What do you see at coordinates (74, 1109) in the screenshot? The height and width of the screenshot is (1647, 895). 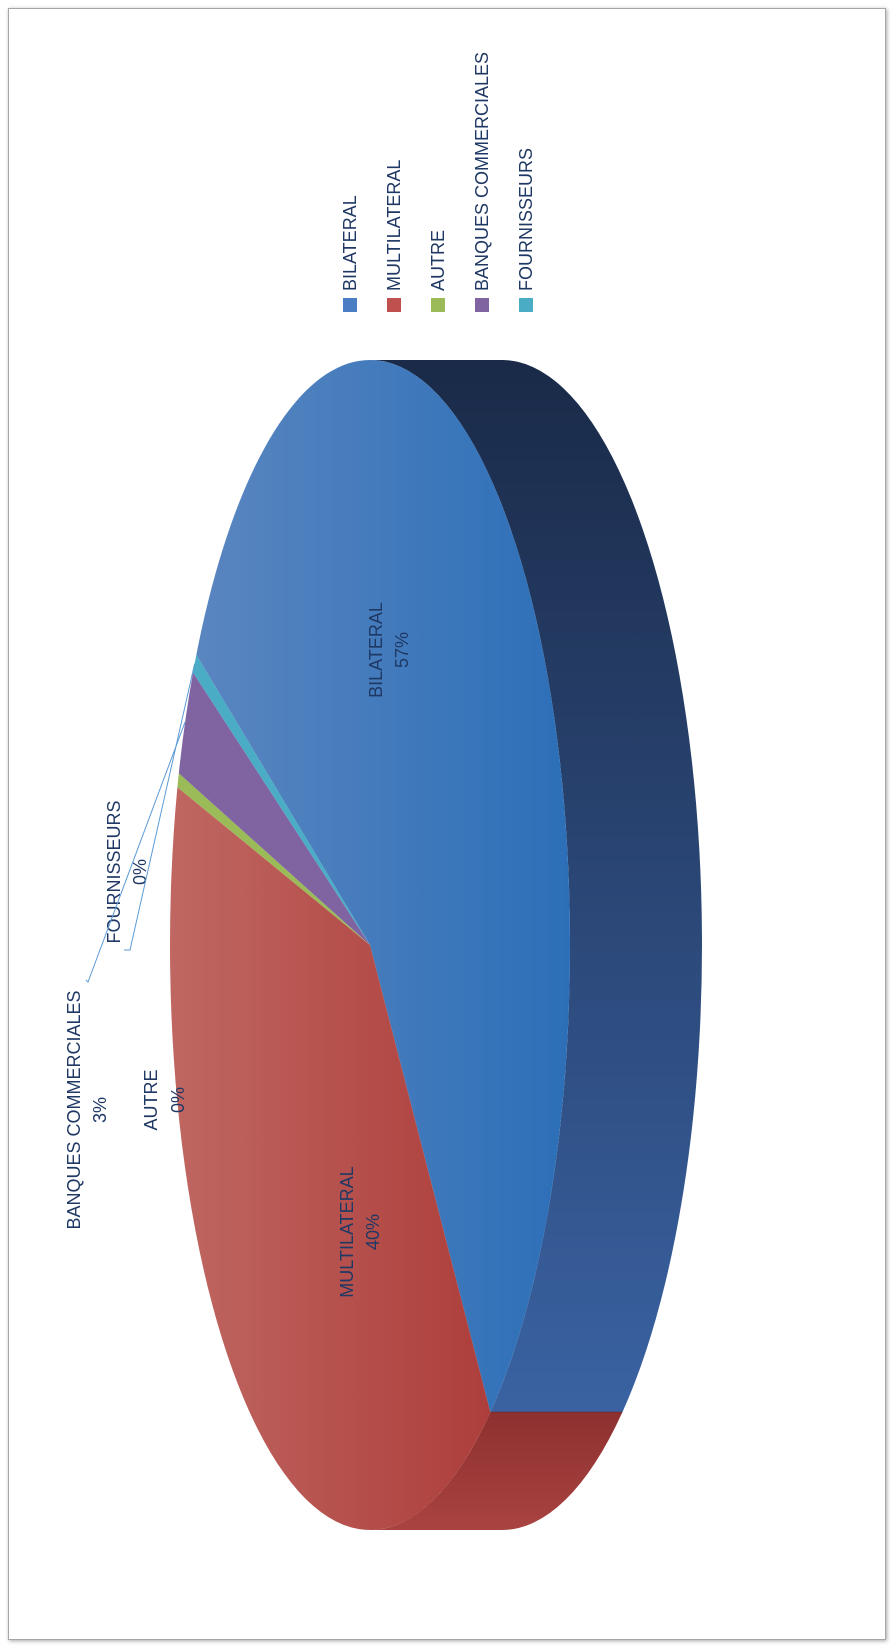 I see `label-banques-commerciales-line-1: BANQUES COMMERCIALES` at bounding box center [74, 1109].